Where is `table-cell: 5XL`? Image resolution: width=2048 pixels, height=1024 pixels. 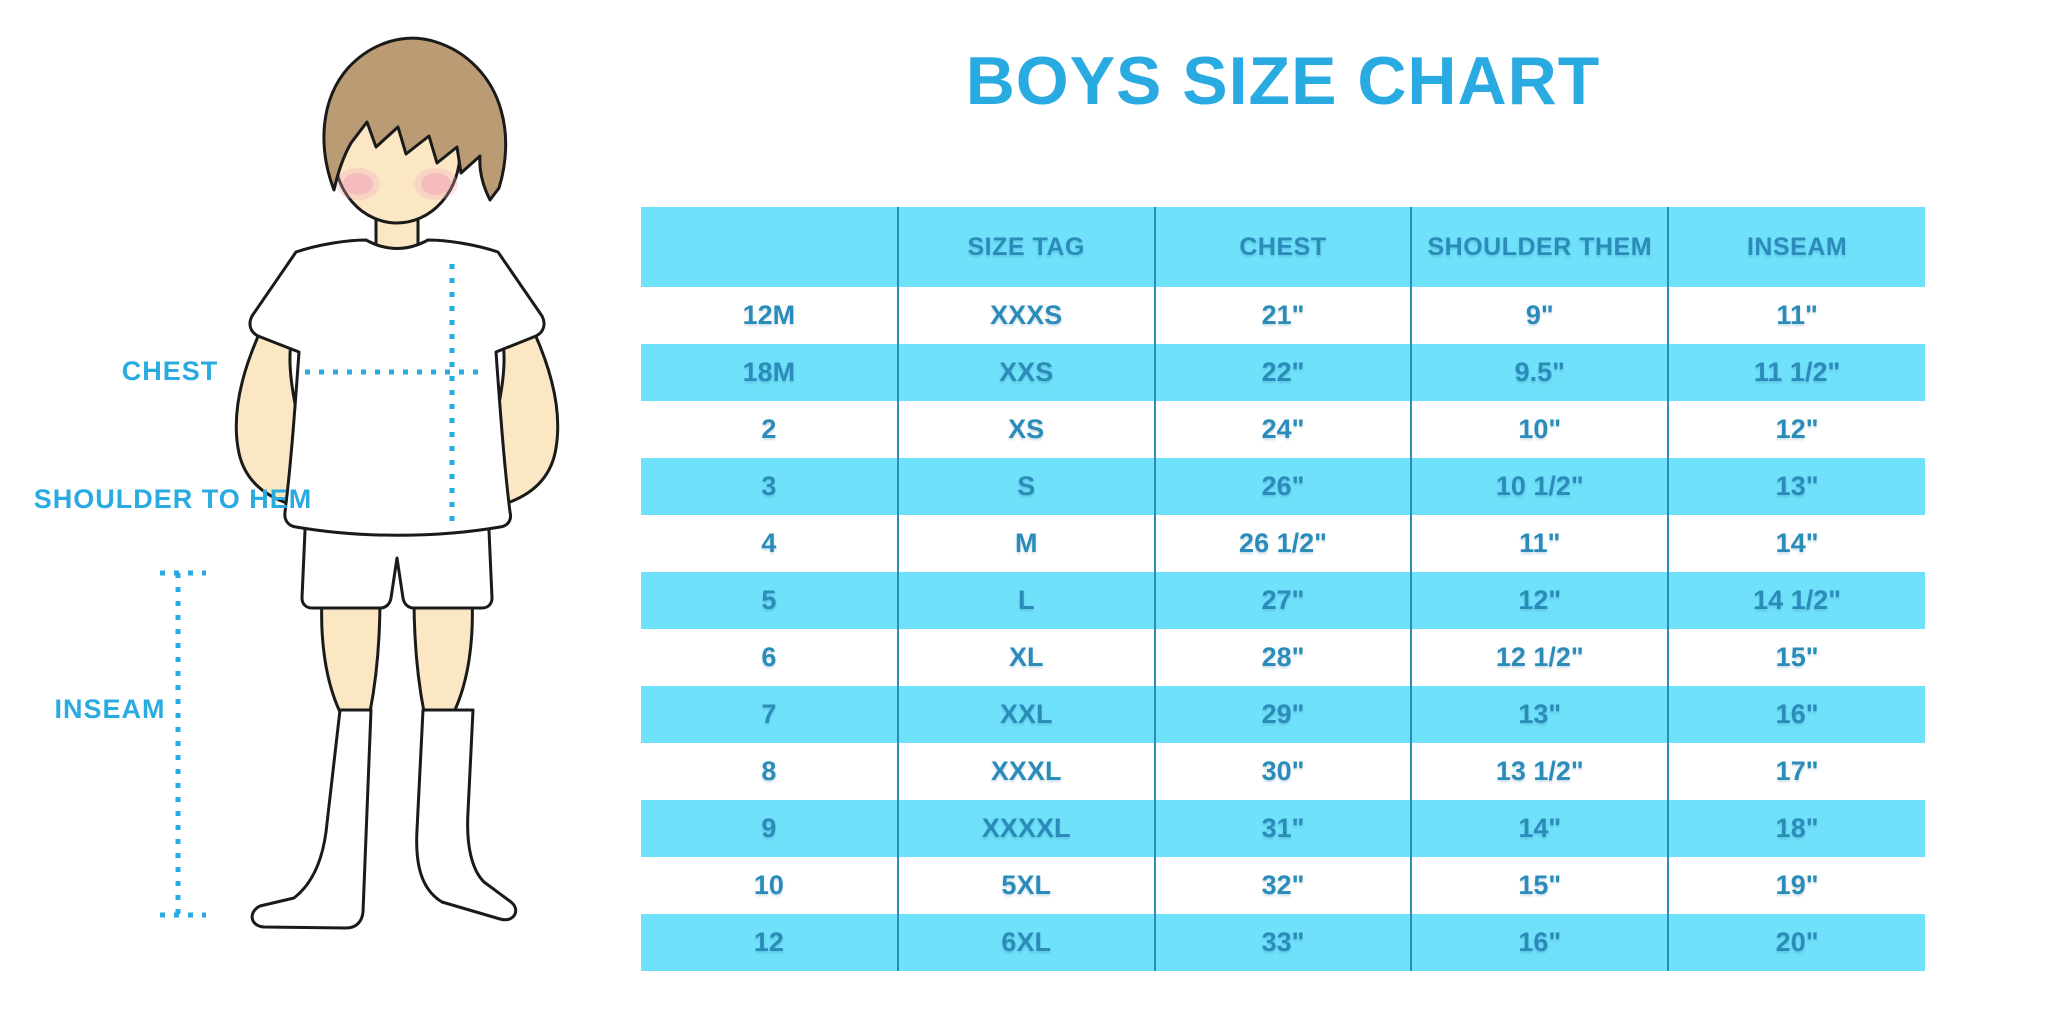 table-cell: 5XL is located at coordinates (1025, 885).